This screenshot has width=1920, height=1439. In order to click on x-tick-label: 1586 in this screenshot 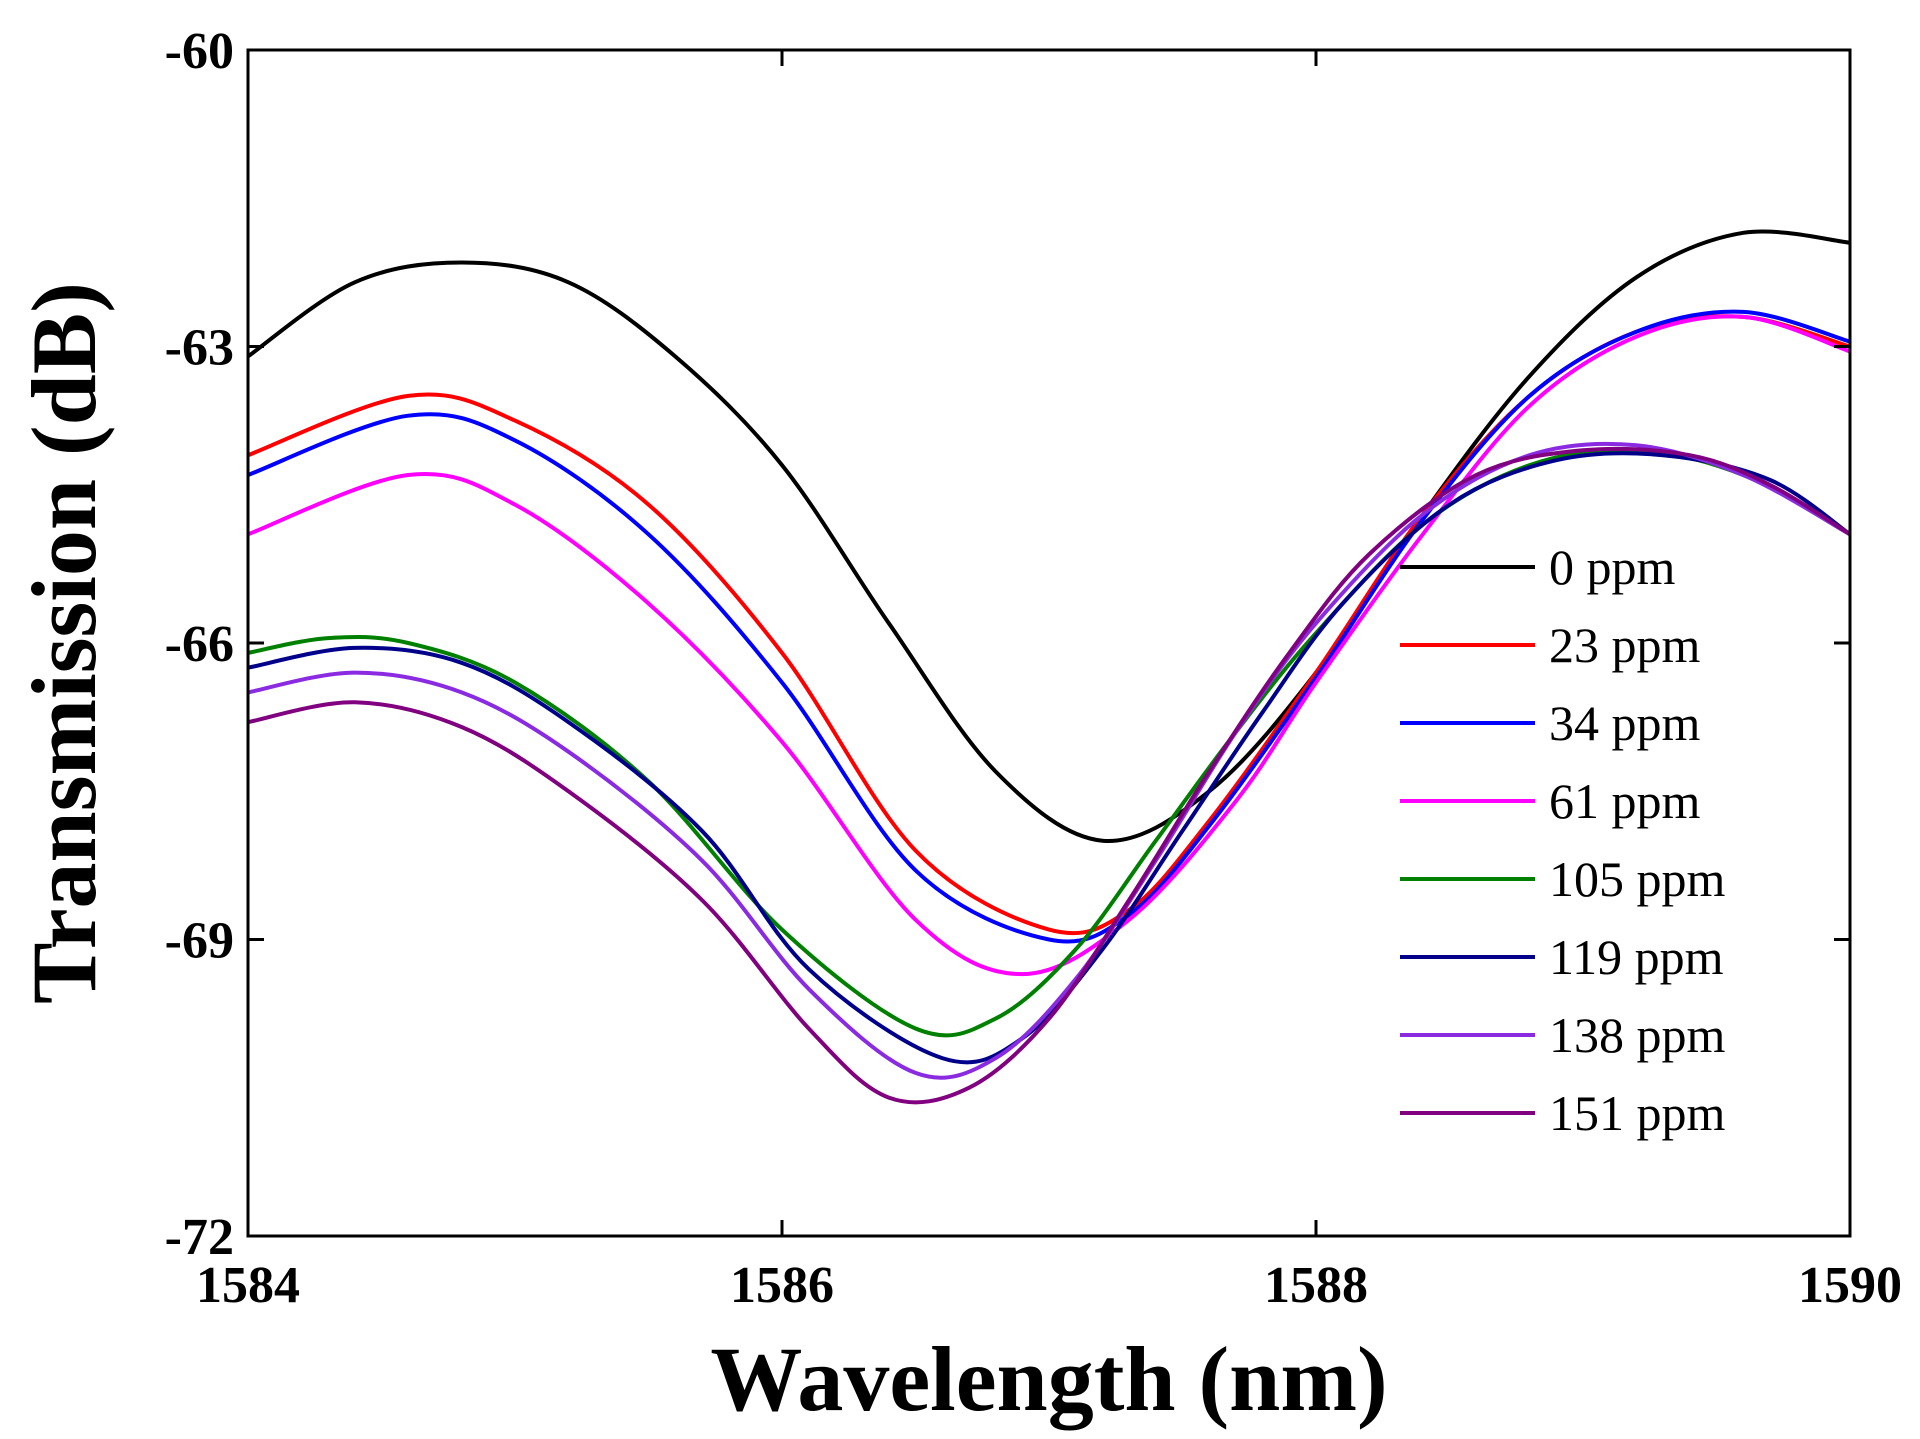, I will do `click(782, 1285)`.